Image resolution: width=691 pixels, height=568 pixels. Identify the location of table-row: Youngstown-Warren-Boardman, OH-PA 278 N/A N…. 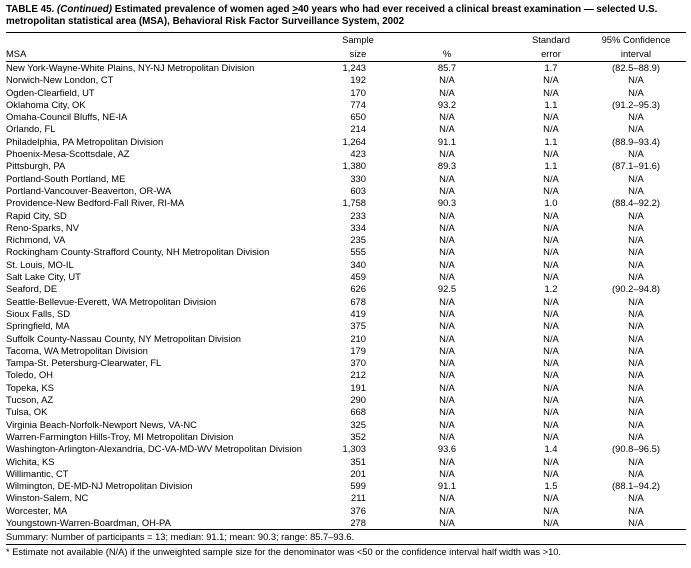
(346, 523).